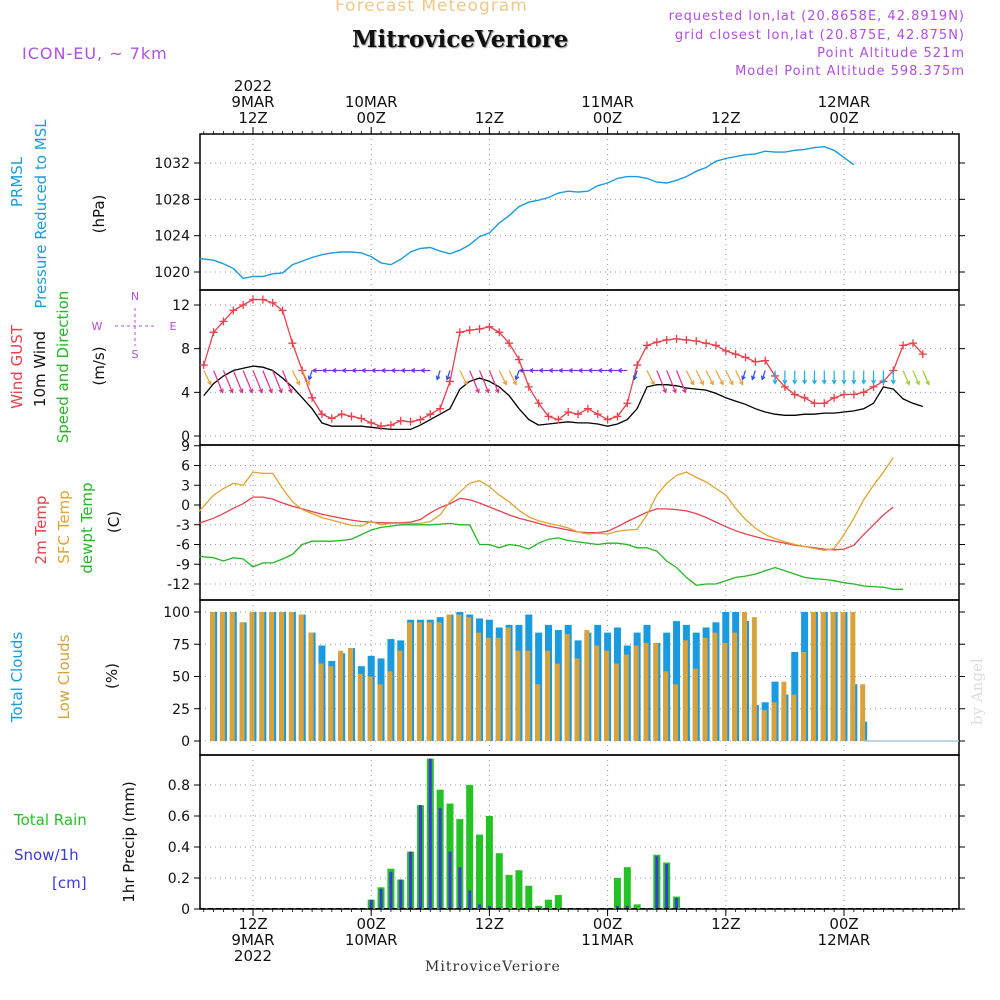  What do you see at coordinates (252, 940) in the screenshot?
I see `bottom-time-label: 9MAR` at bounding box center [252, 940].